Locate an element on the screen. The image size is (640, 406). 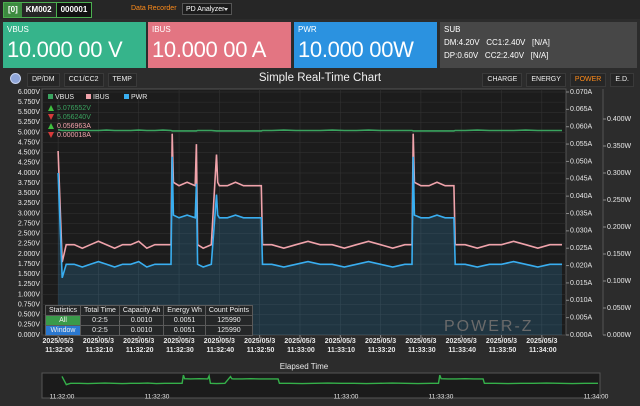
y-tick-label: 0.400W is located at coordinates (619, 119).